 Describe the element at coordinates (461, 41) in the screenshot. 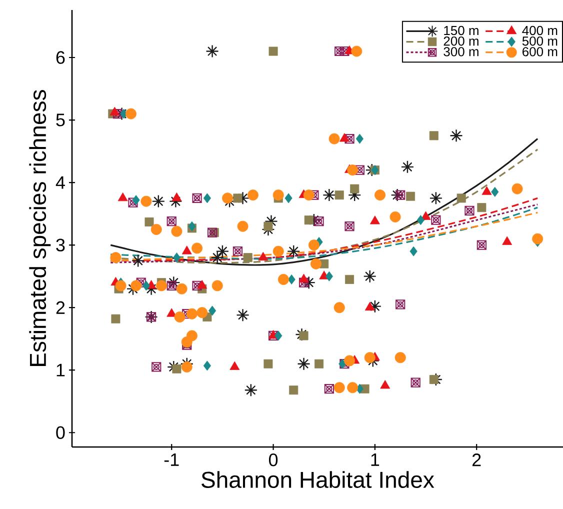

I see `legend-label: 200 m` at that location.